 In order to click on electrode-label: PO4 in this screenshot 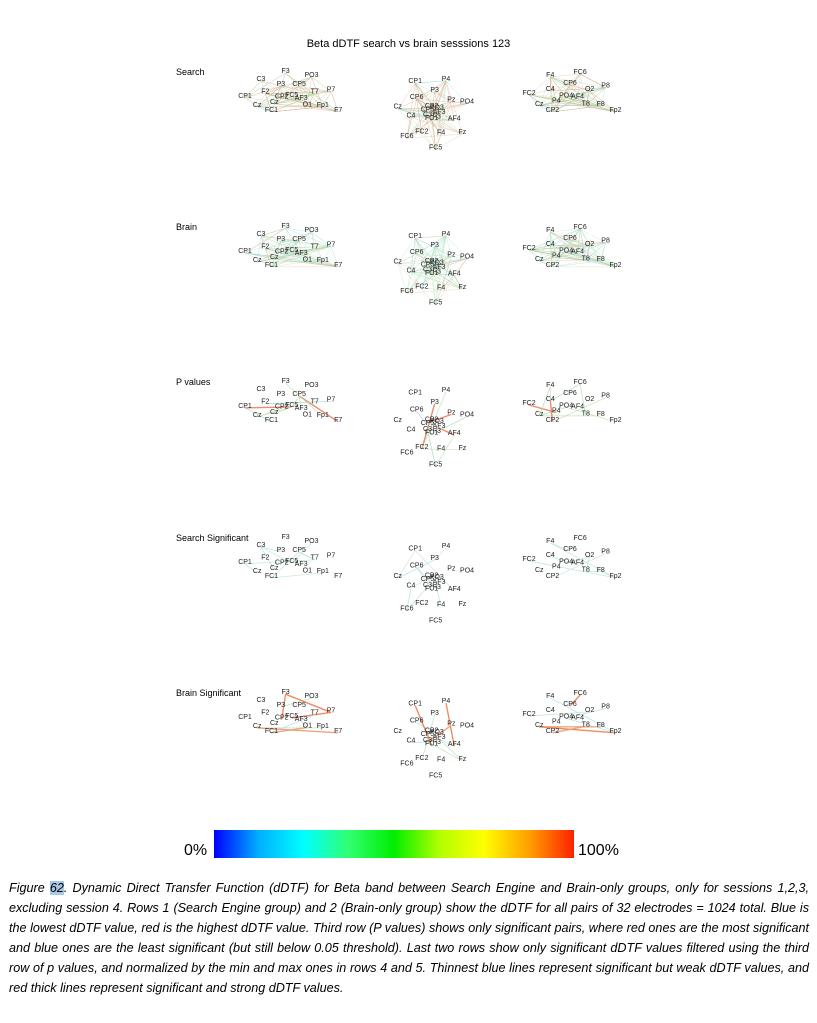, I will do `click(467, 102)`.